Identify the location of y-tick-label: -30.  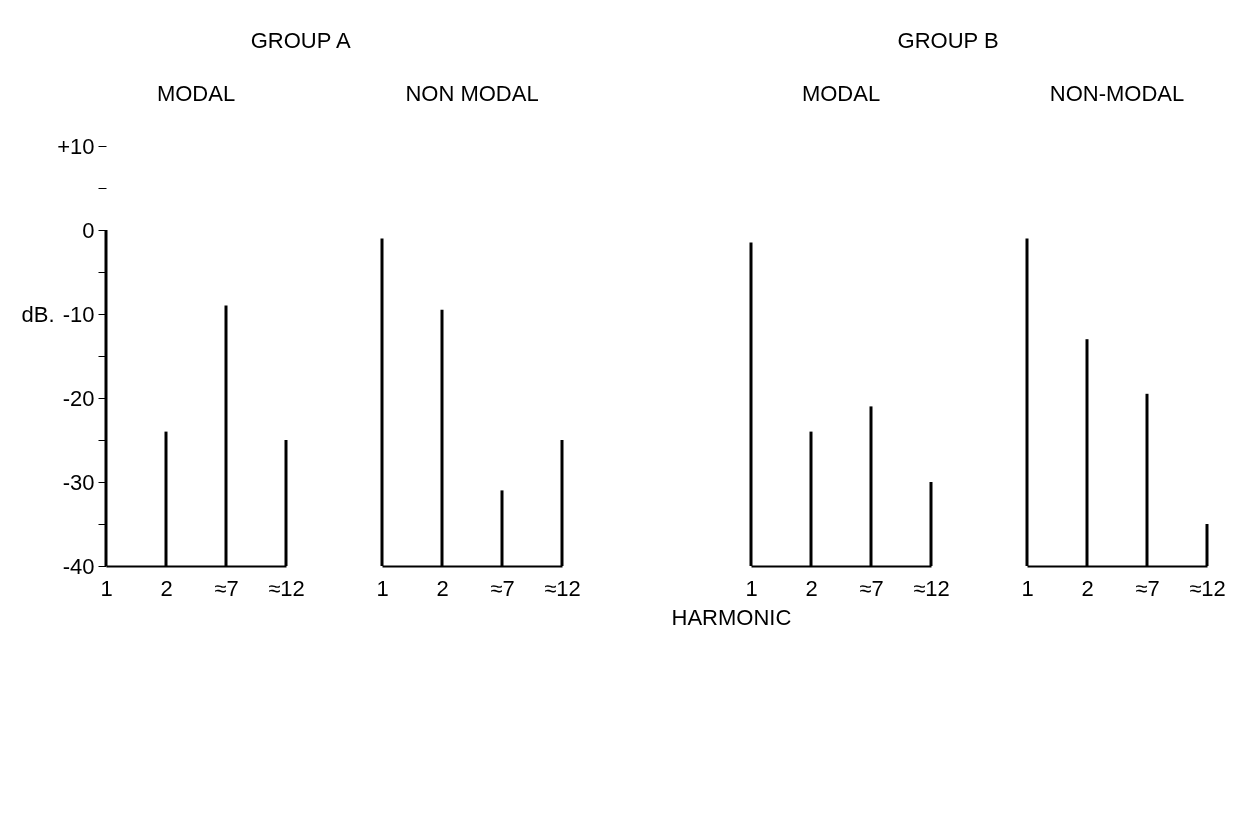
(78, 482).